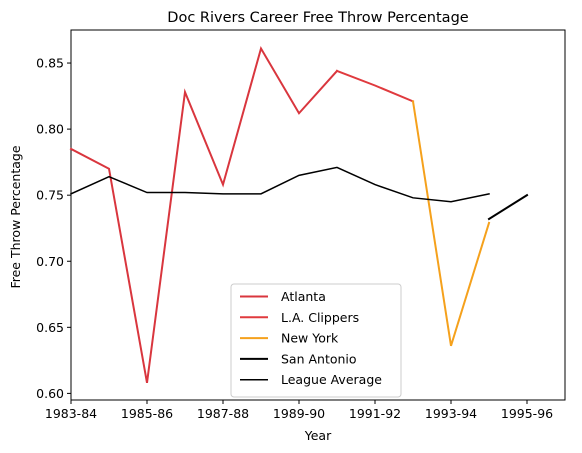 Image resolution: width=582 pixels, height=453 pixels. I want to click on series-line-l-a-clippers, so click(375, 86).